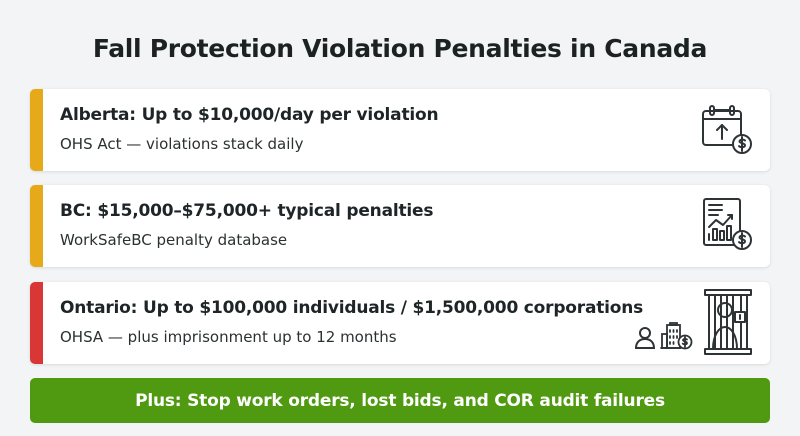 The width and height of the screenshot is (800, 436). What do you see at coordinates (228, 337) in the screenshot?
I see `card-subtext: OHSA — plus imprisonment up to 12 months` at bounding box center [228, 337].